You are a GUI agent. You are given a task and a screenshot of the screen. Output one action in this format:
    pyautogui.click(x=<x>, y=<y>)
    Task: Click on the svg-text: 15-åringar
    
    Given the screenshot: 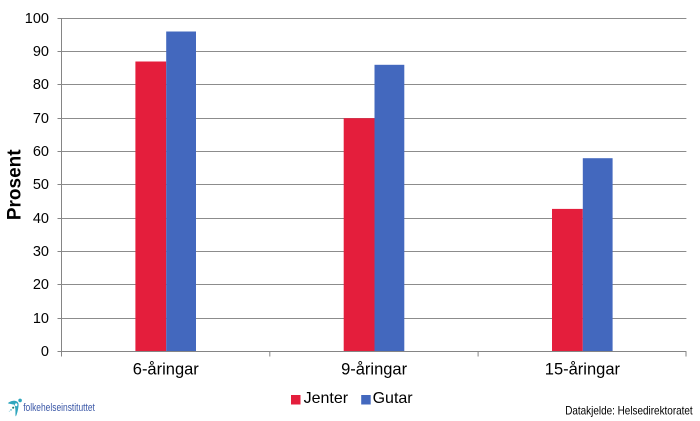 What is the action you would take?
    pyautogui.click(x=583, y=369)
    